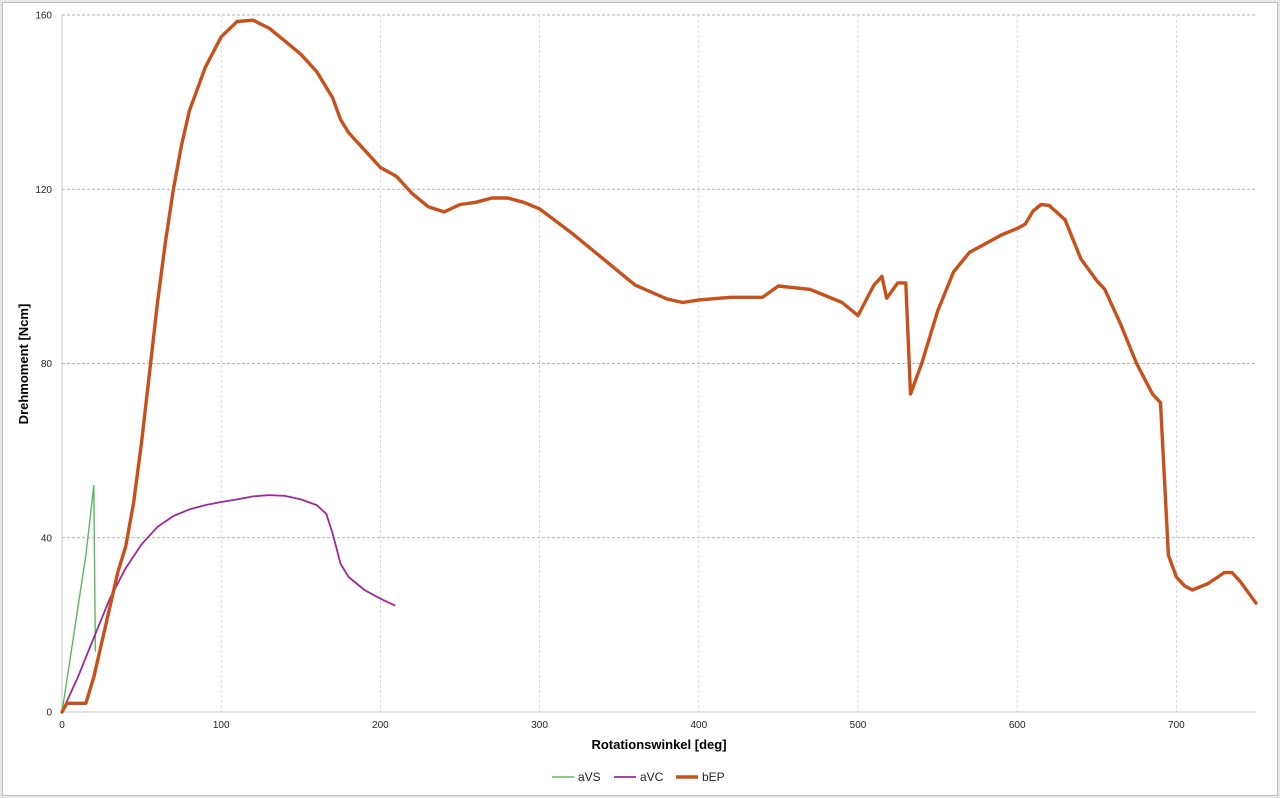 The height and width of the screenshot is (798, 1280). Describe the element at coordinates (62, 725) in the screenshot. I see `x-tick-label: 0` at that location.